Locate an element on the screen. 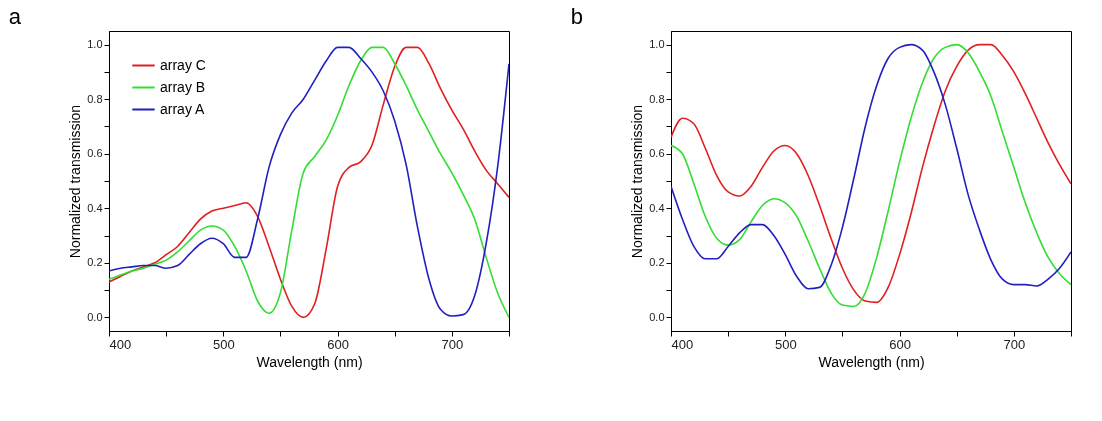 Image resolution: width=1102 pixels, height=421 pixels. legend-label: array B is located at coordinates (183, 86).